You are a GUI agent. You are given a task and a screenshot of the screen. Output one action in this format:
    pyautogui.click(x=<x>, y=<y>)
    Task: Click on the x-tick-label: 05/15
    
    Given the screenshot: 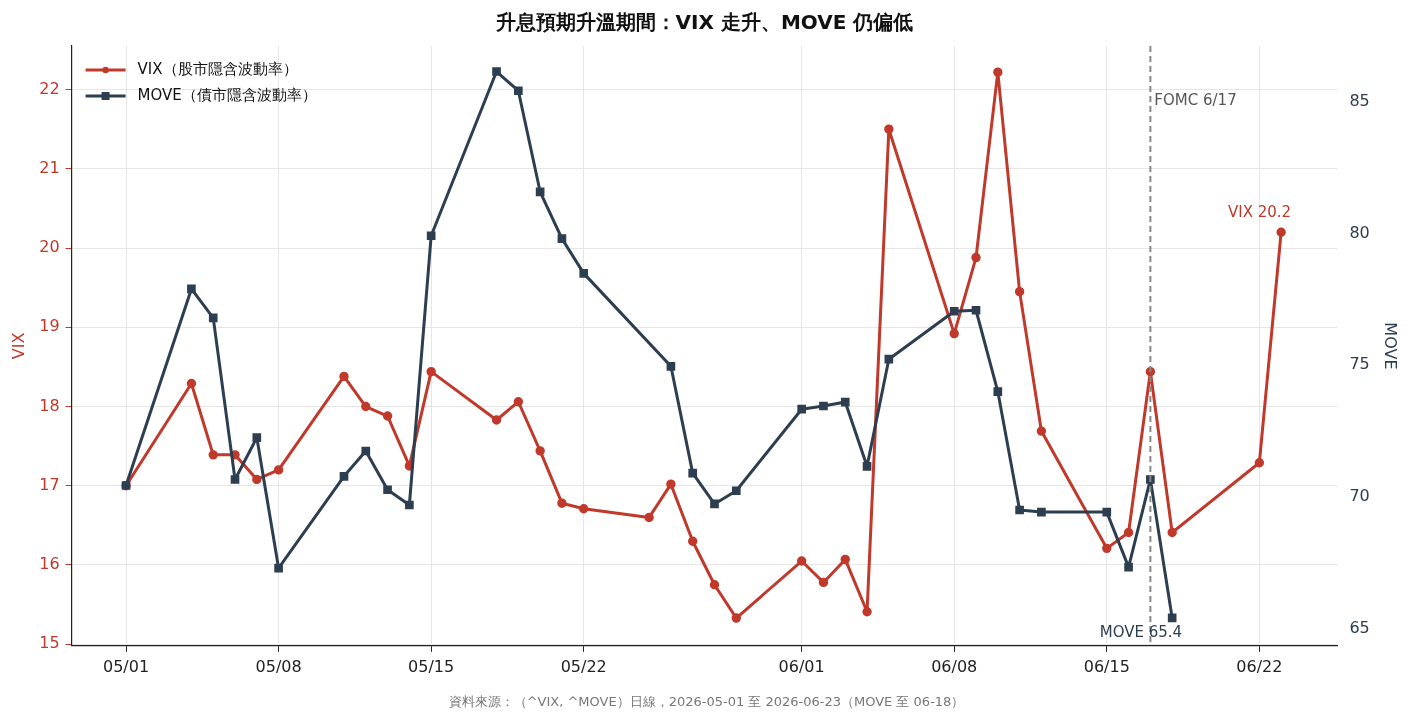 What is the action you would take?
    pyautogui.click(x=431, y=666)
    